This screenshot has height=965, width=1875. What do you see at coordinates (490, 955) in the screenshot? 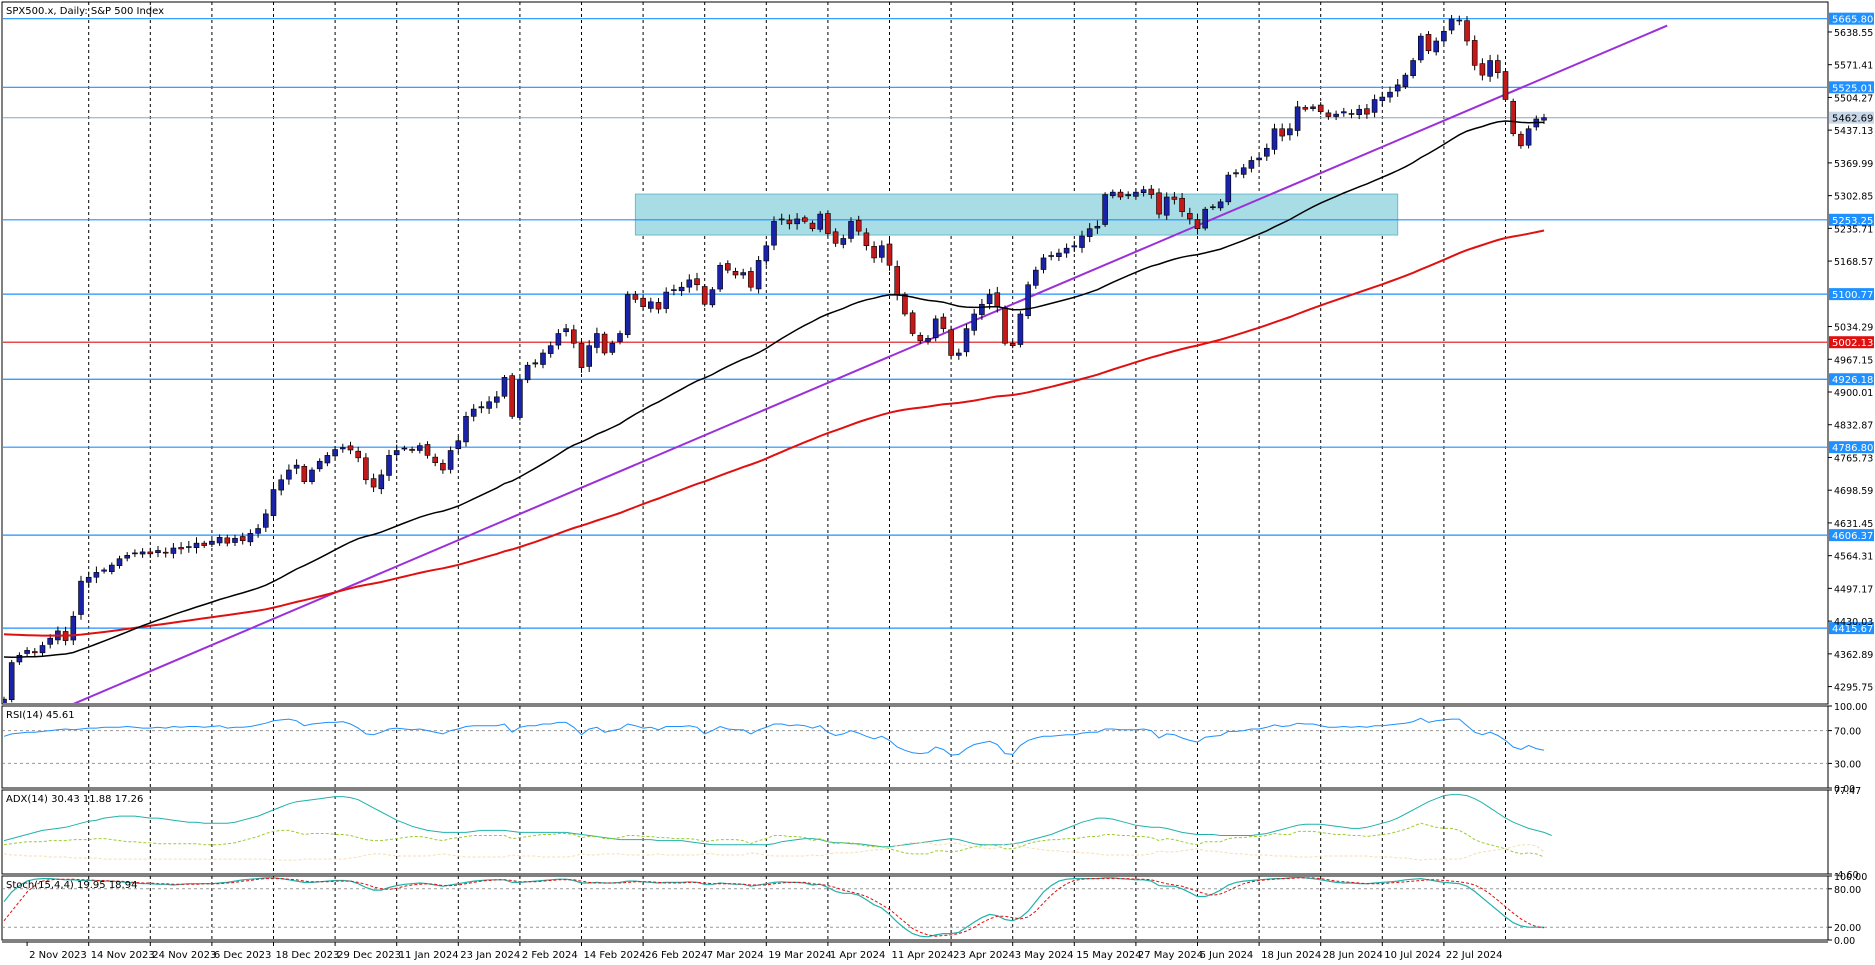
I see `x-tick-label: 23 Jan 2024` at bounding box center [490, 955].